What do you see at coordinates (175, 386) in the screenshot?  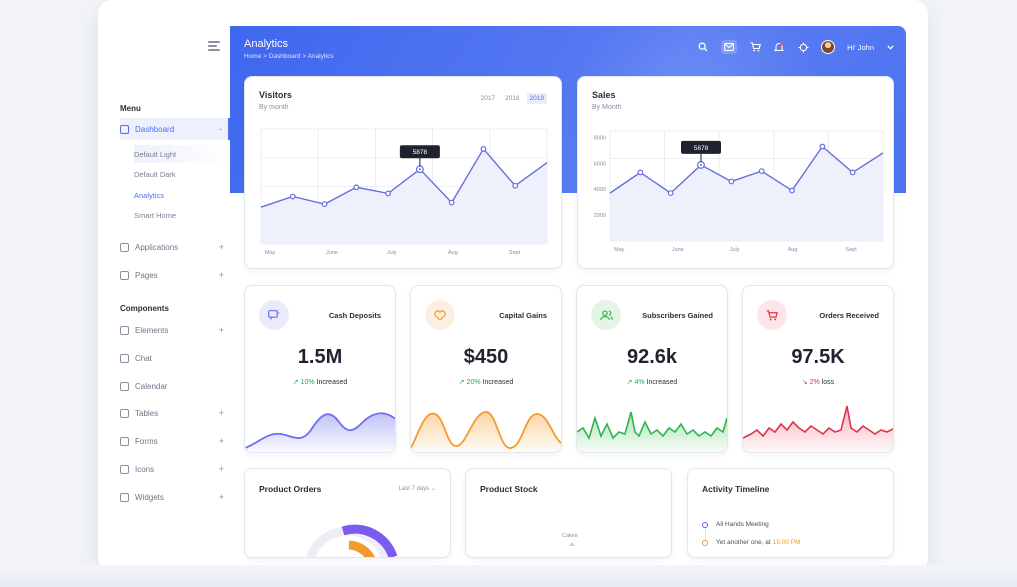 I see `sidebar-item-calendar: Calendar` at bounding box center [175, 386].